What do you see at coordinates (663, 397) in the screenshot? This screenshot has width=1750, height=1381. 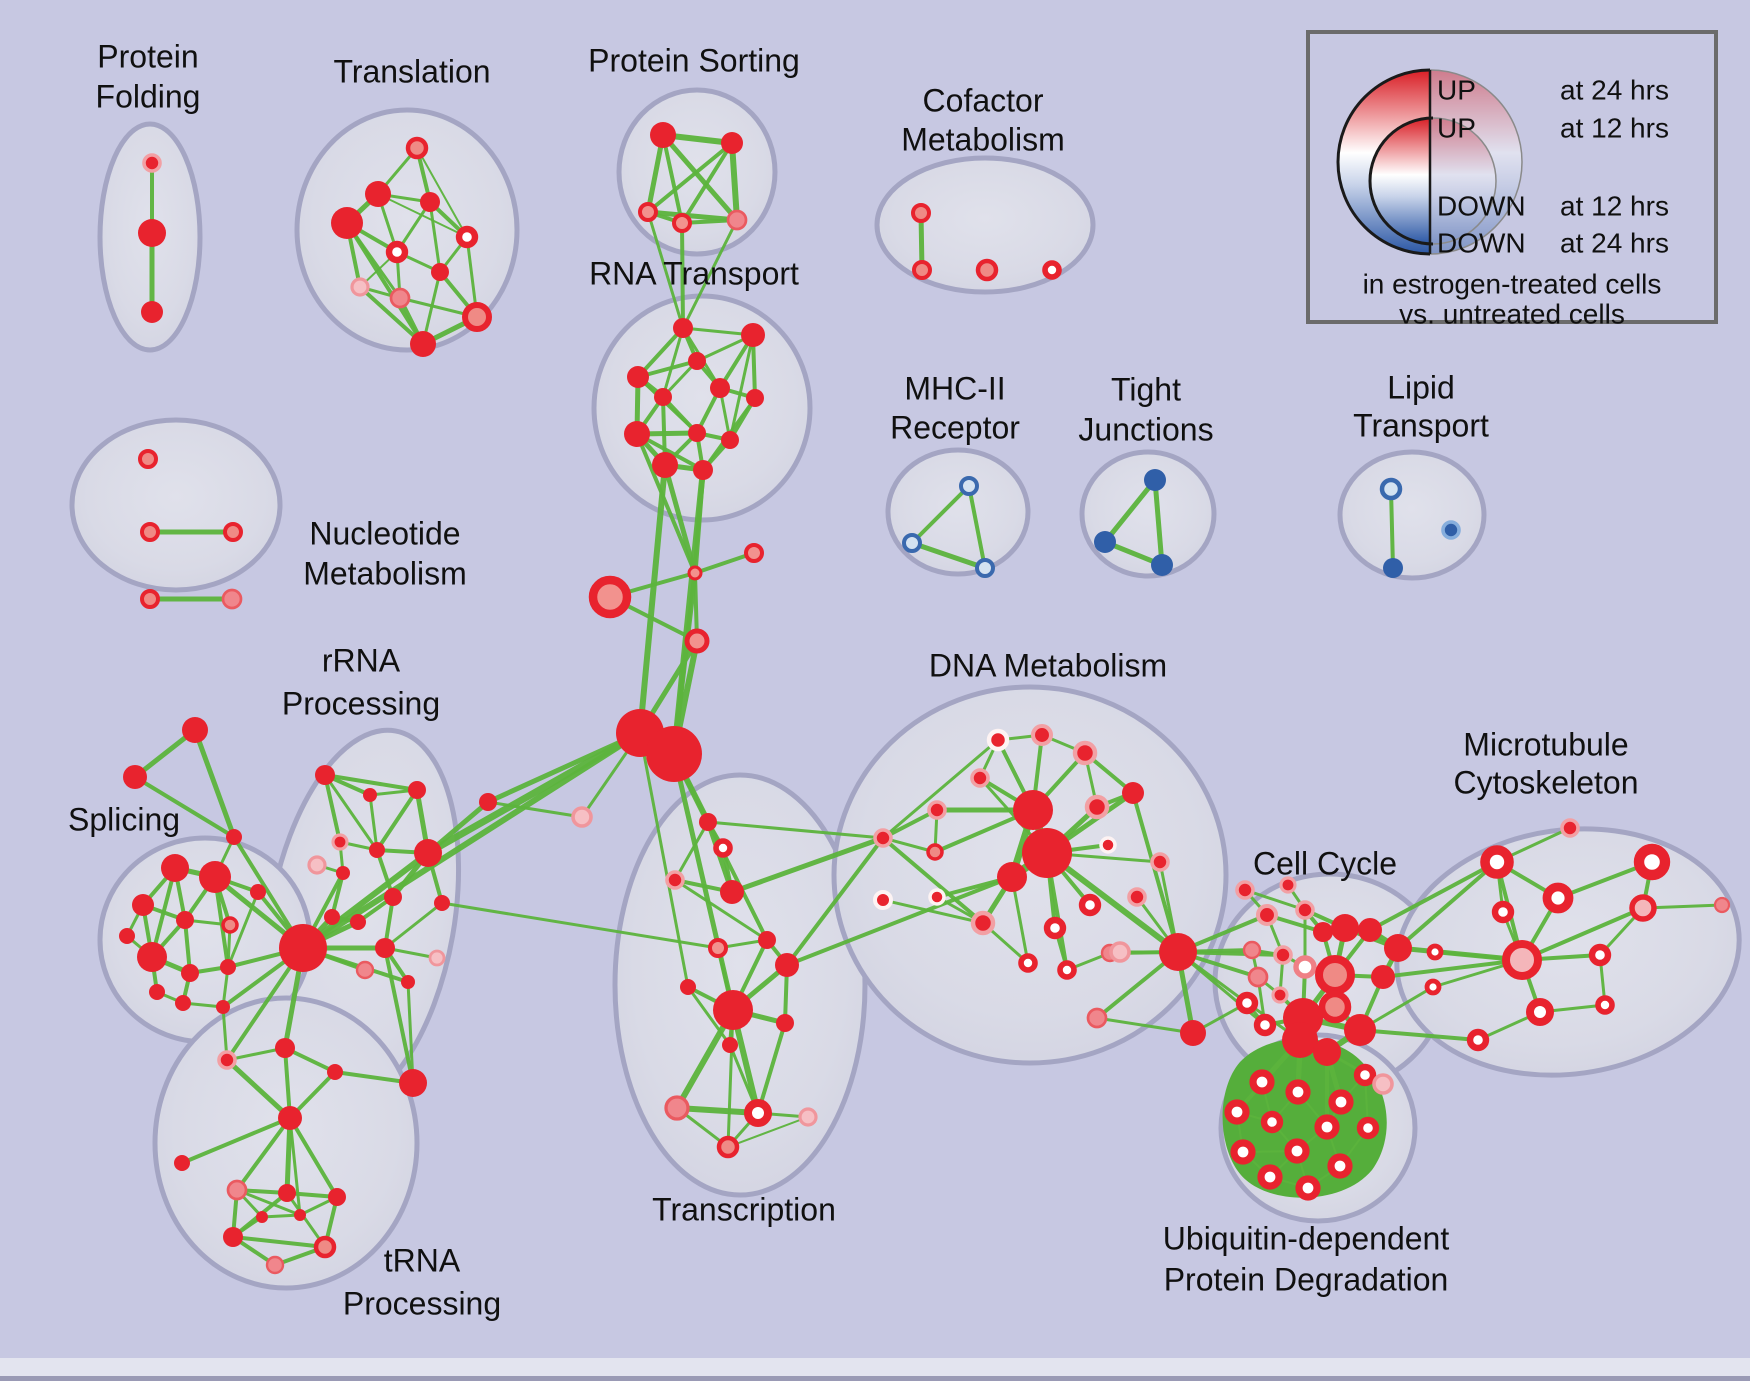 I see `node-rt6` at bounding box center [663, 397].